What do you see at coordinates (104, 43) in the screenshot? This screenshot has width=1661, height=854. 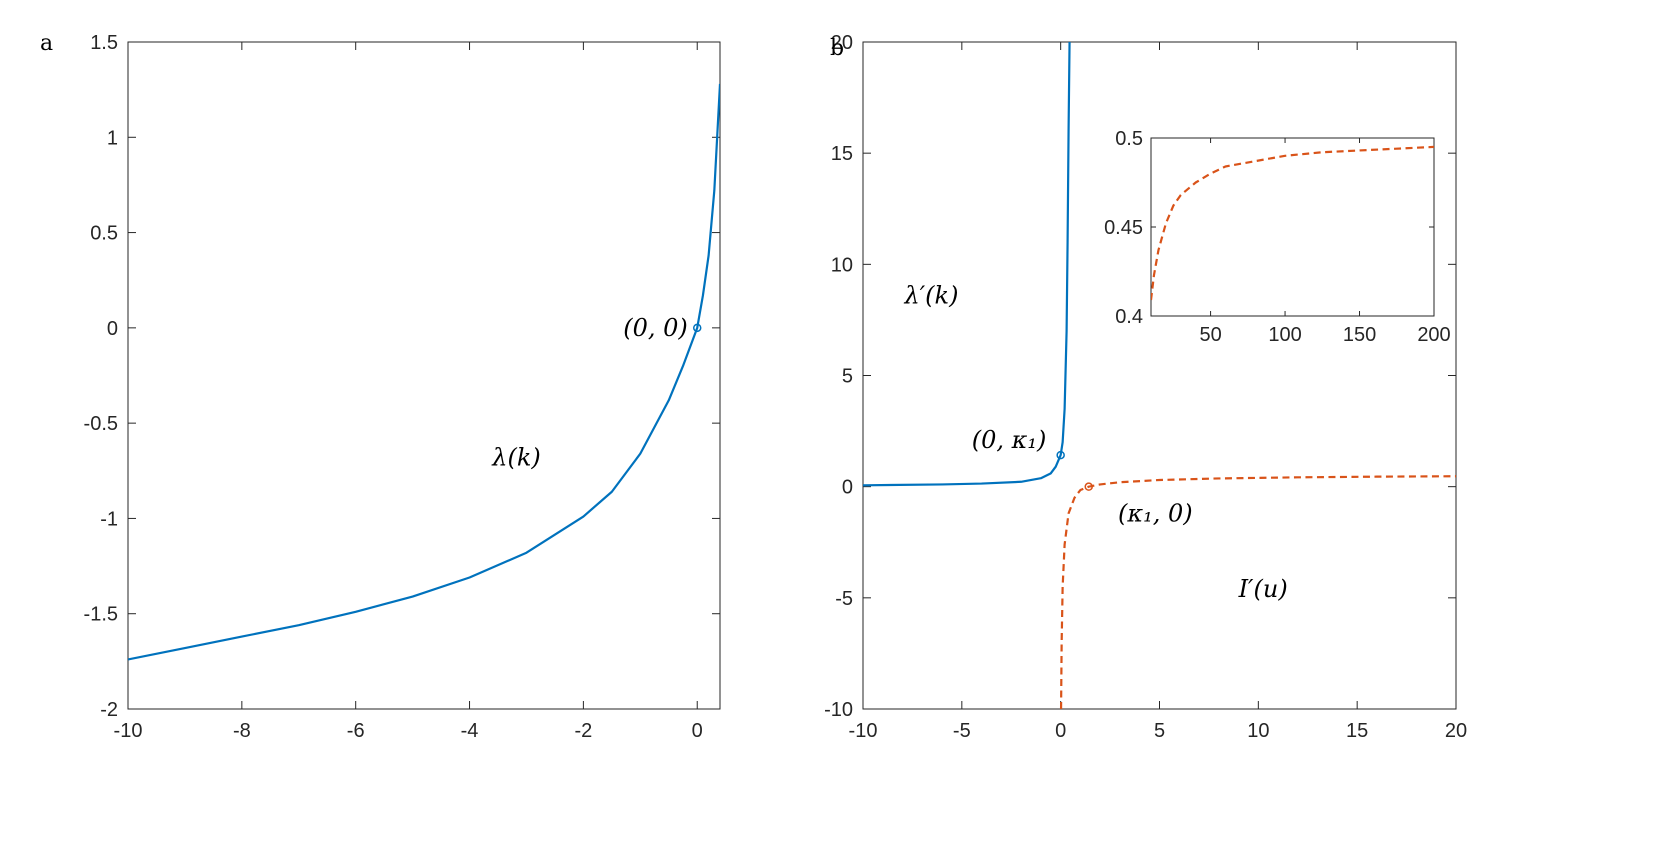 I see `a-ytick-label: 1.5` at bounding box center [104, 43].